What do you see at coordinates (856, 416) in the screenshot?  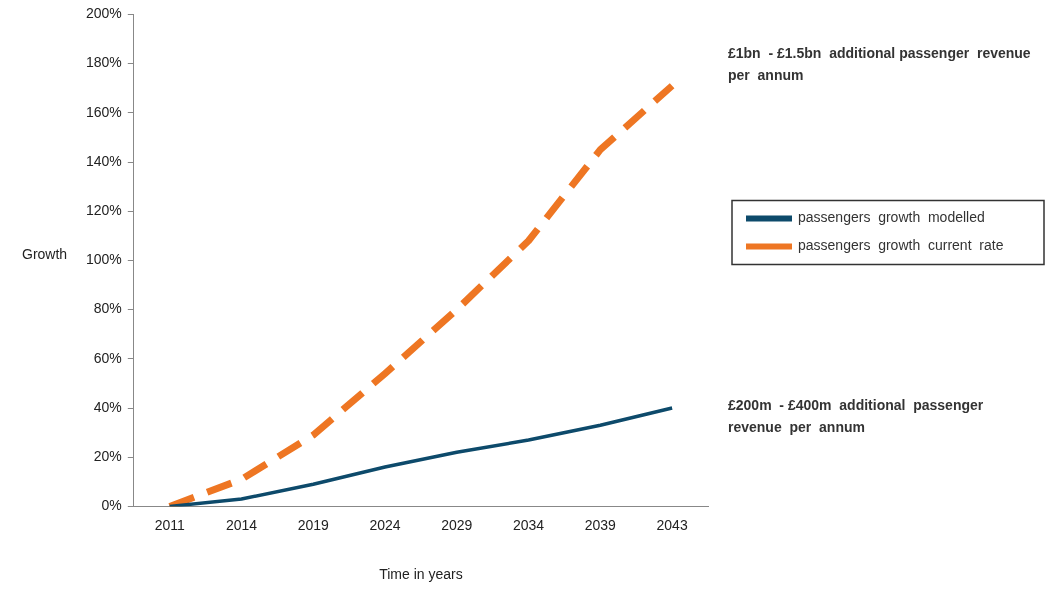 I see `text: £200m - £400m additional passenger revenue per annum` at bounding box center [856, 416].